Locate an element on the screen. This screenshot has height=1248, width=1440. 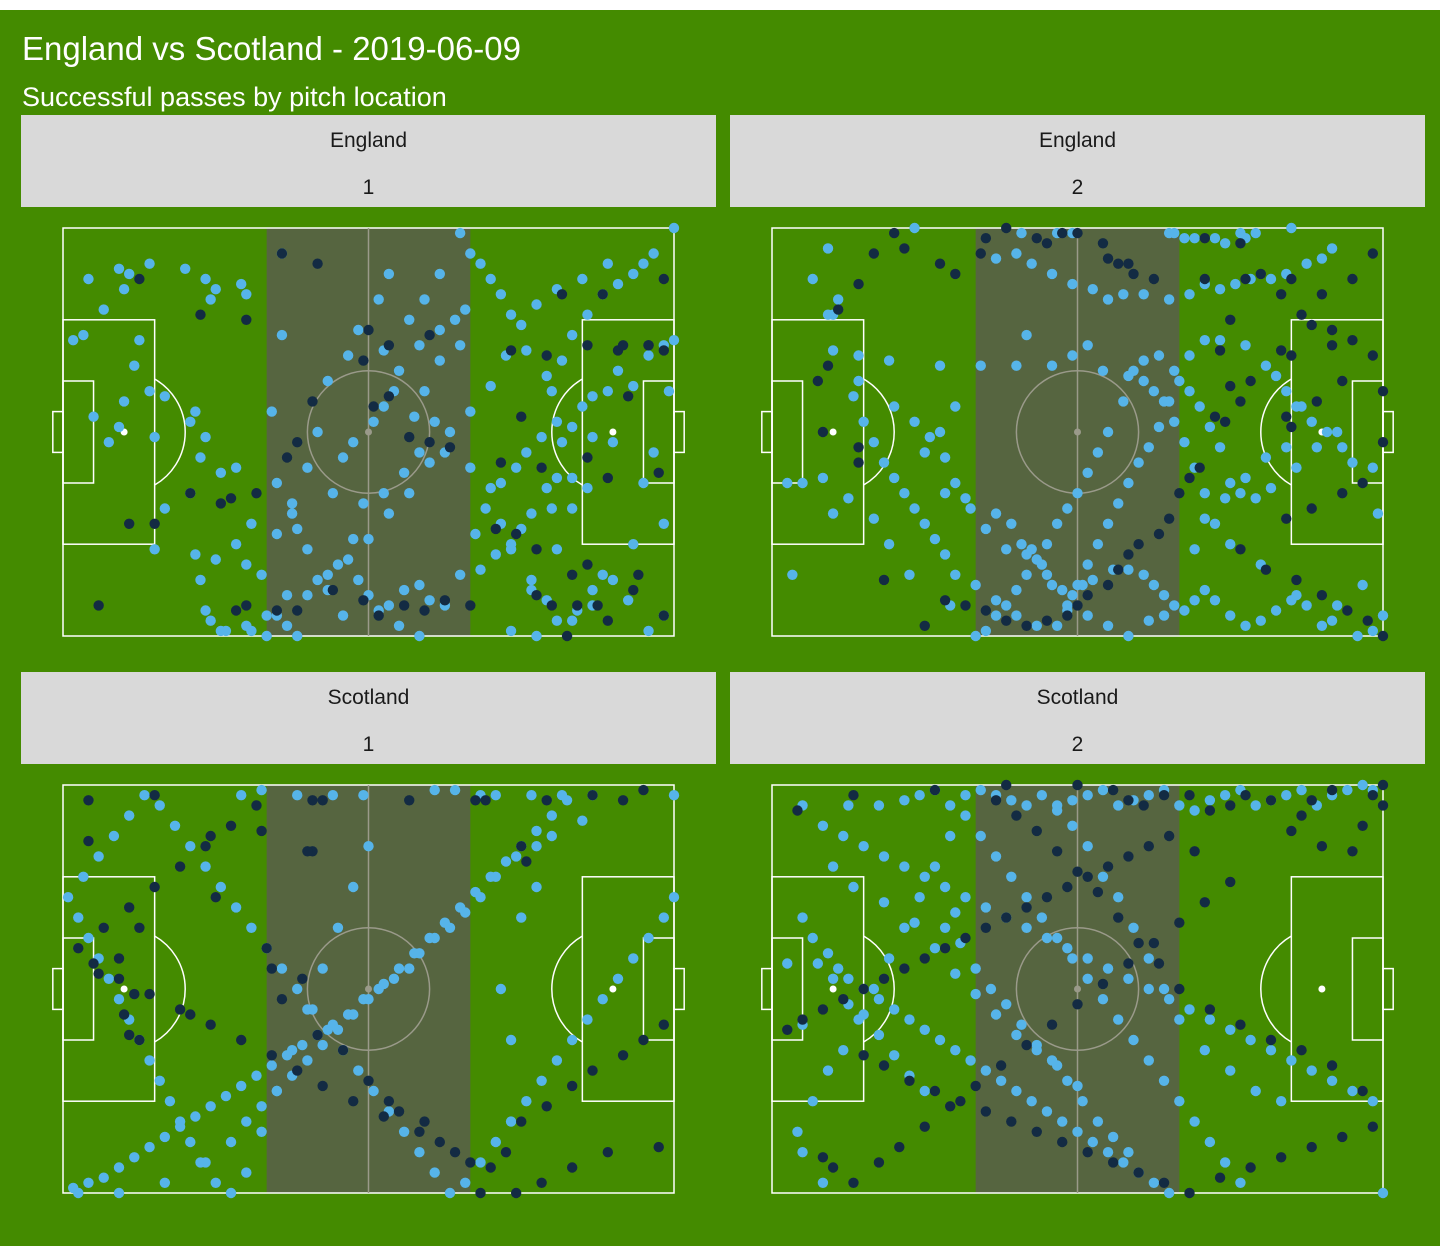
six-yard-box-left is located at coordinates (78, 432).